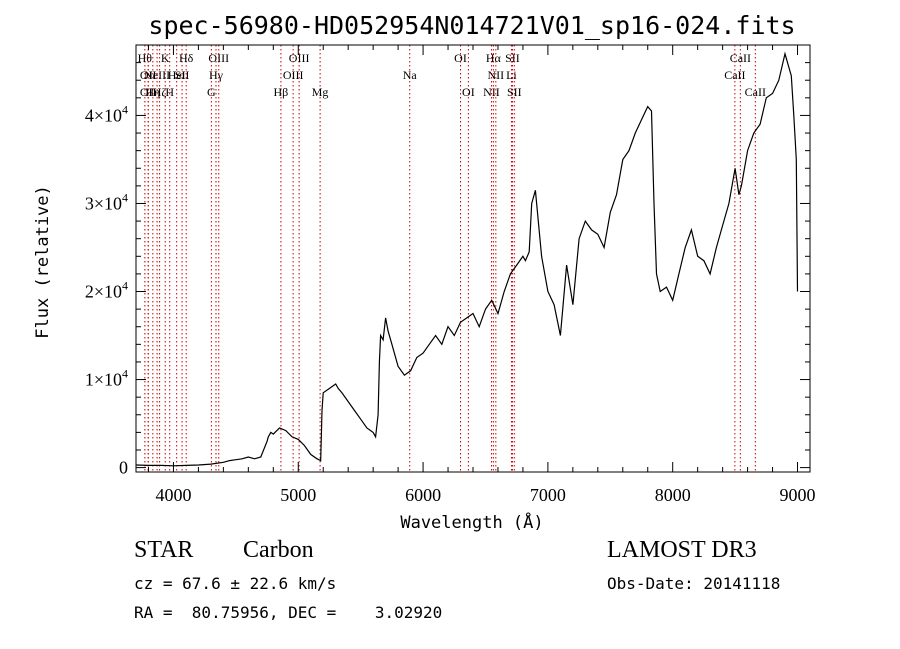 The image size is (900, 649). What do you see at coordinates (164, 550) in the screenshot?
I see `object-class: STAR` at bounding box center [164, 550].